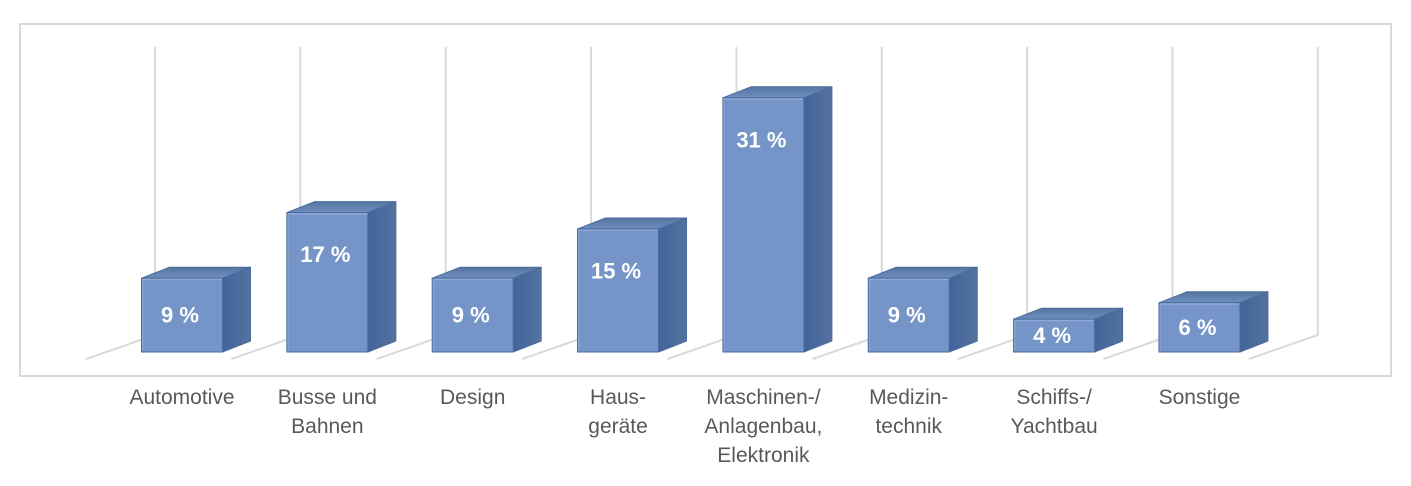 Image resolution: width=1411 pixels, height=486 pixels. I want to click on category-label: Busse und Bahnen, so click(327, 412).